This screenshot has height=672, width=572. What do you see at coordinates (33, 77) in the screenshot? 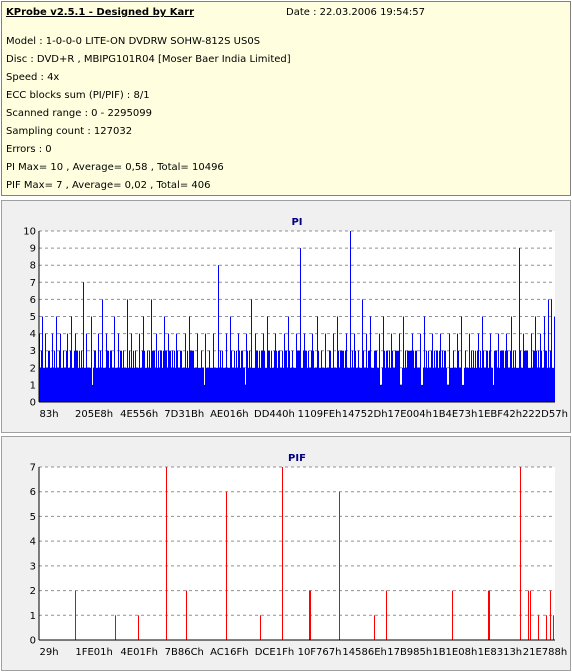
I see `speed-line: Speed : 4x` at bounding box center [33, 77].